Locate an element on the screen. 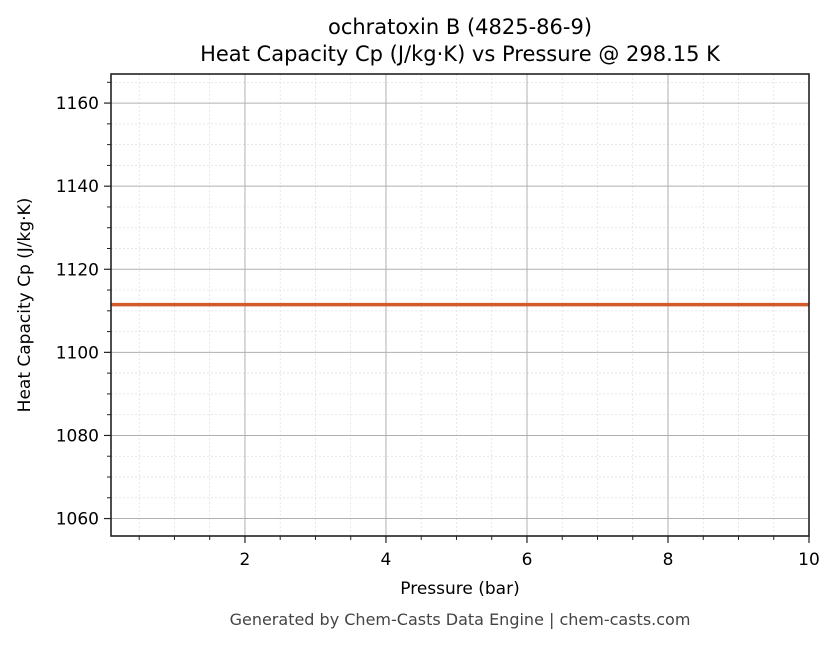  x-tick-label: 6 is located at coordinates (527, 560).